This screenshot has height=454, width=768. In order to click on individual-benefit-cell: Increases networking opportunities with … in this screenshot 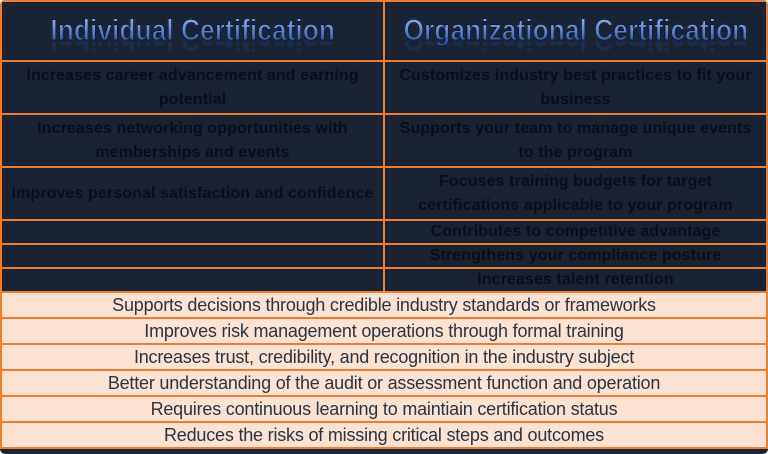, I will do `click(192, 140)`.